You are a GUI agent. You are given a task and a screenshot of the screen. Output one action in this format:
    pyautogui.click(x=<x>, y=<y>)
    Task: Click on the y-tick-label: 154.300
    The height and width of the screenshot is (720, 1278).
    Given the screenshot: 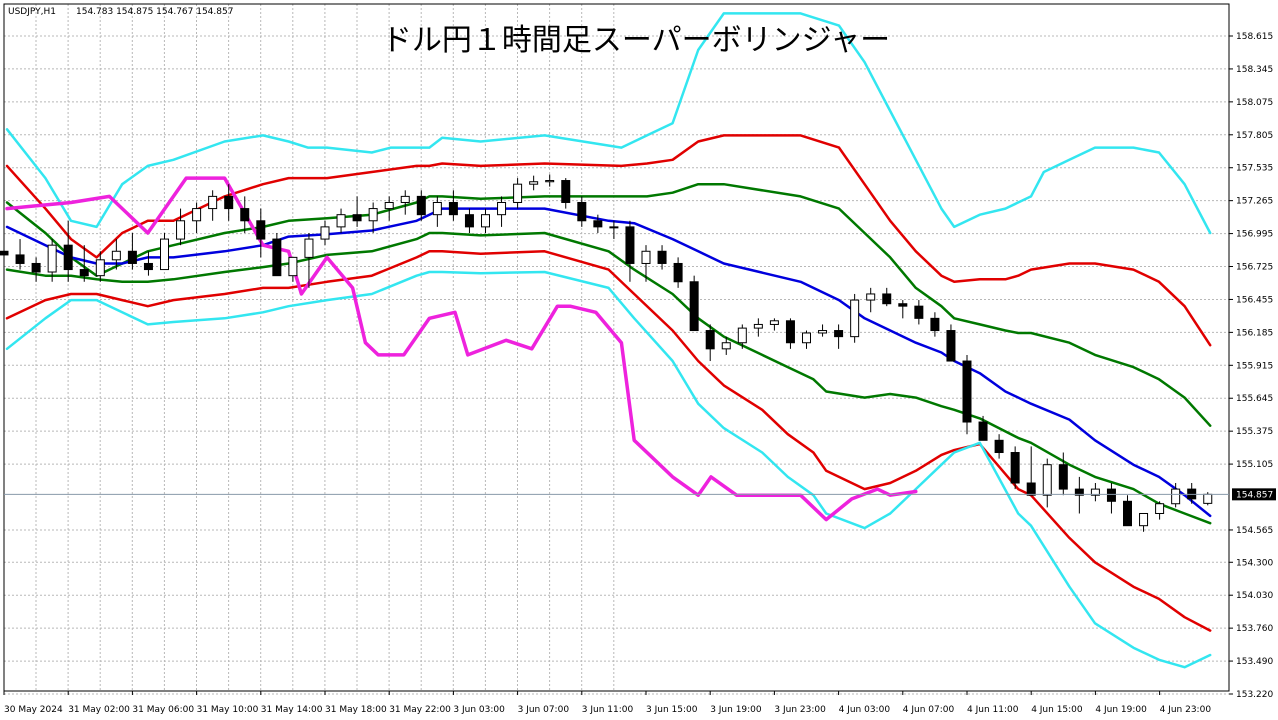 What is the action you would take?
    pyautogui.click(x=1254, y=563)
    